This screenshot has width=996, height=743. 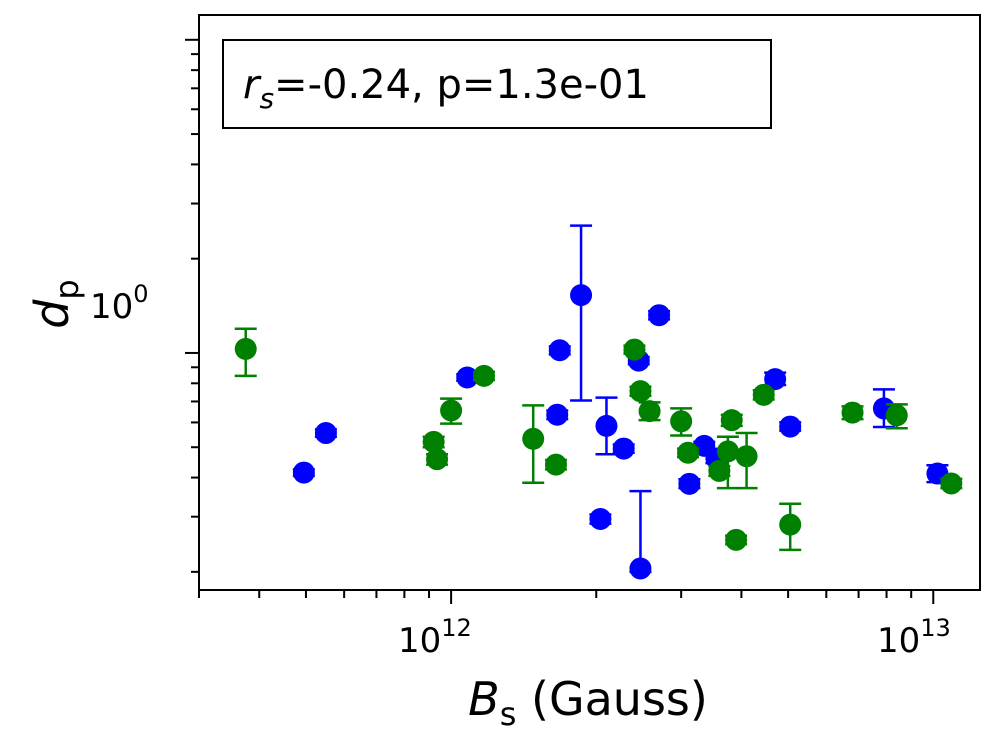 I want to click on x-axis-title: Bs (Gauss), so click(x=588, y=702).